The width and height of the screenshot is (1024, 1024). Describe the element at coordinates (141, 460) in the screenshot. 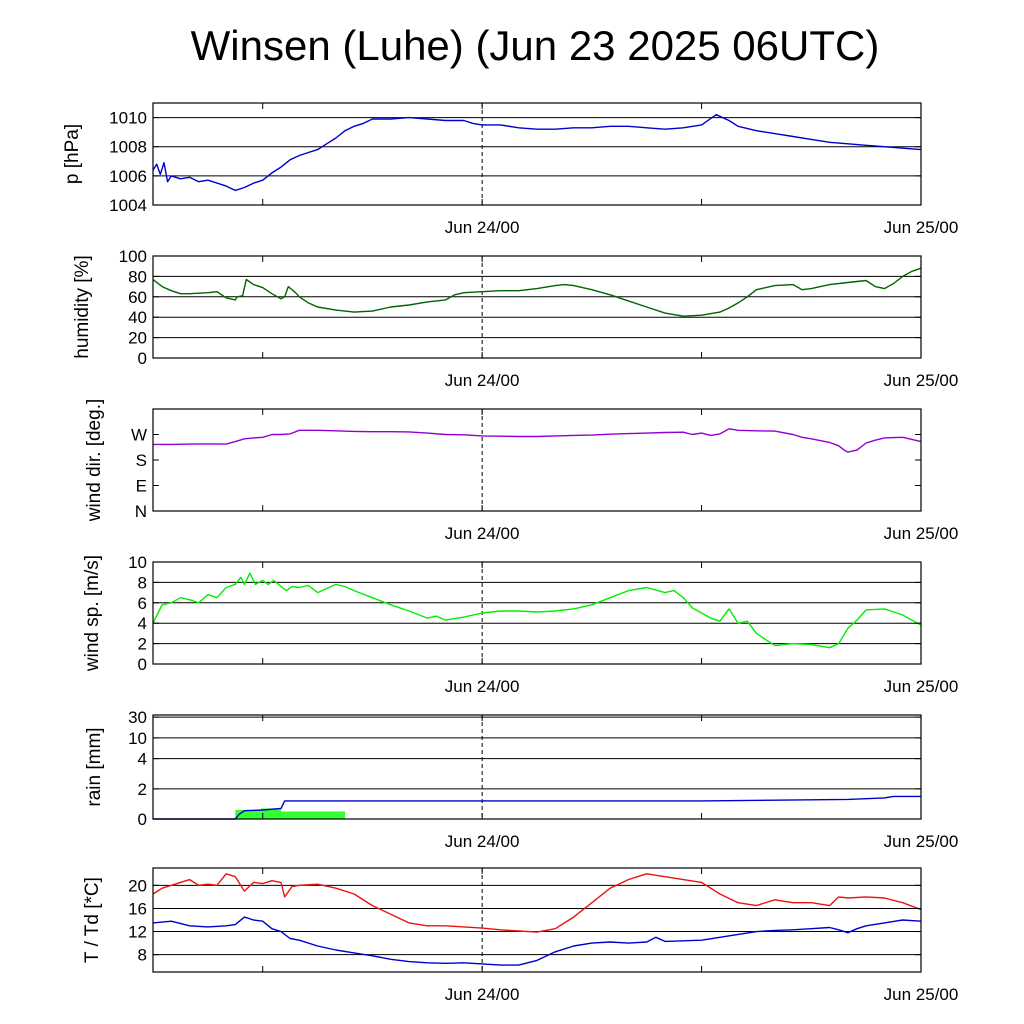

I see `y-tick-label: S` at that location.